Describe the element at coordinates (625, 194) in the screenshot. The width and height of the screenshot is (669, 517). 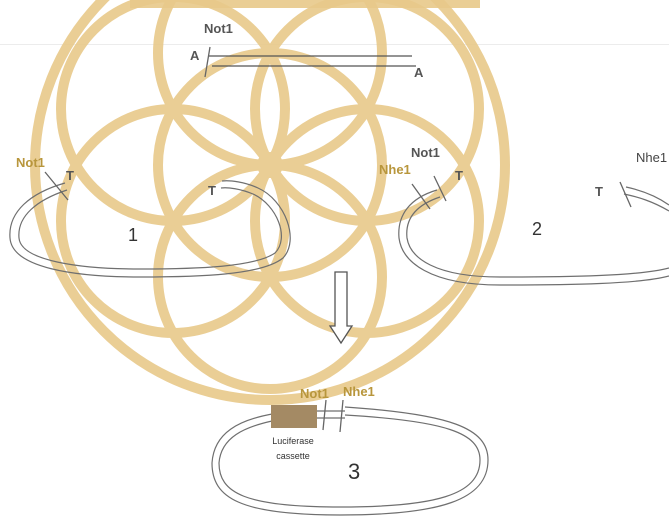
I see `plasmid2-cut-mark-right` at that location.